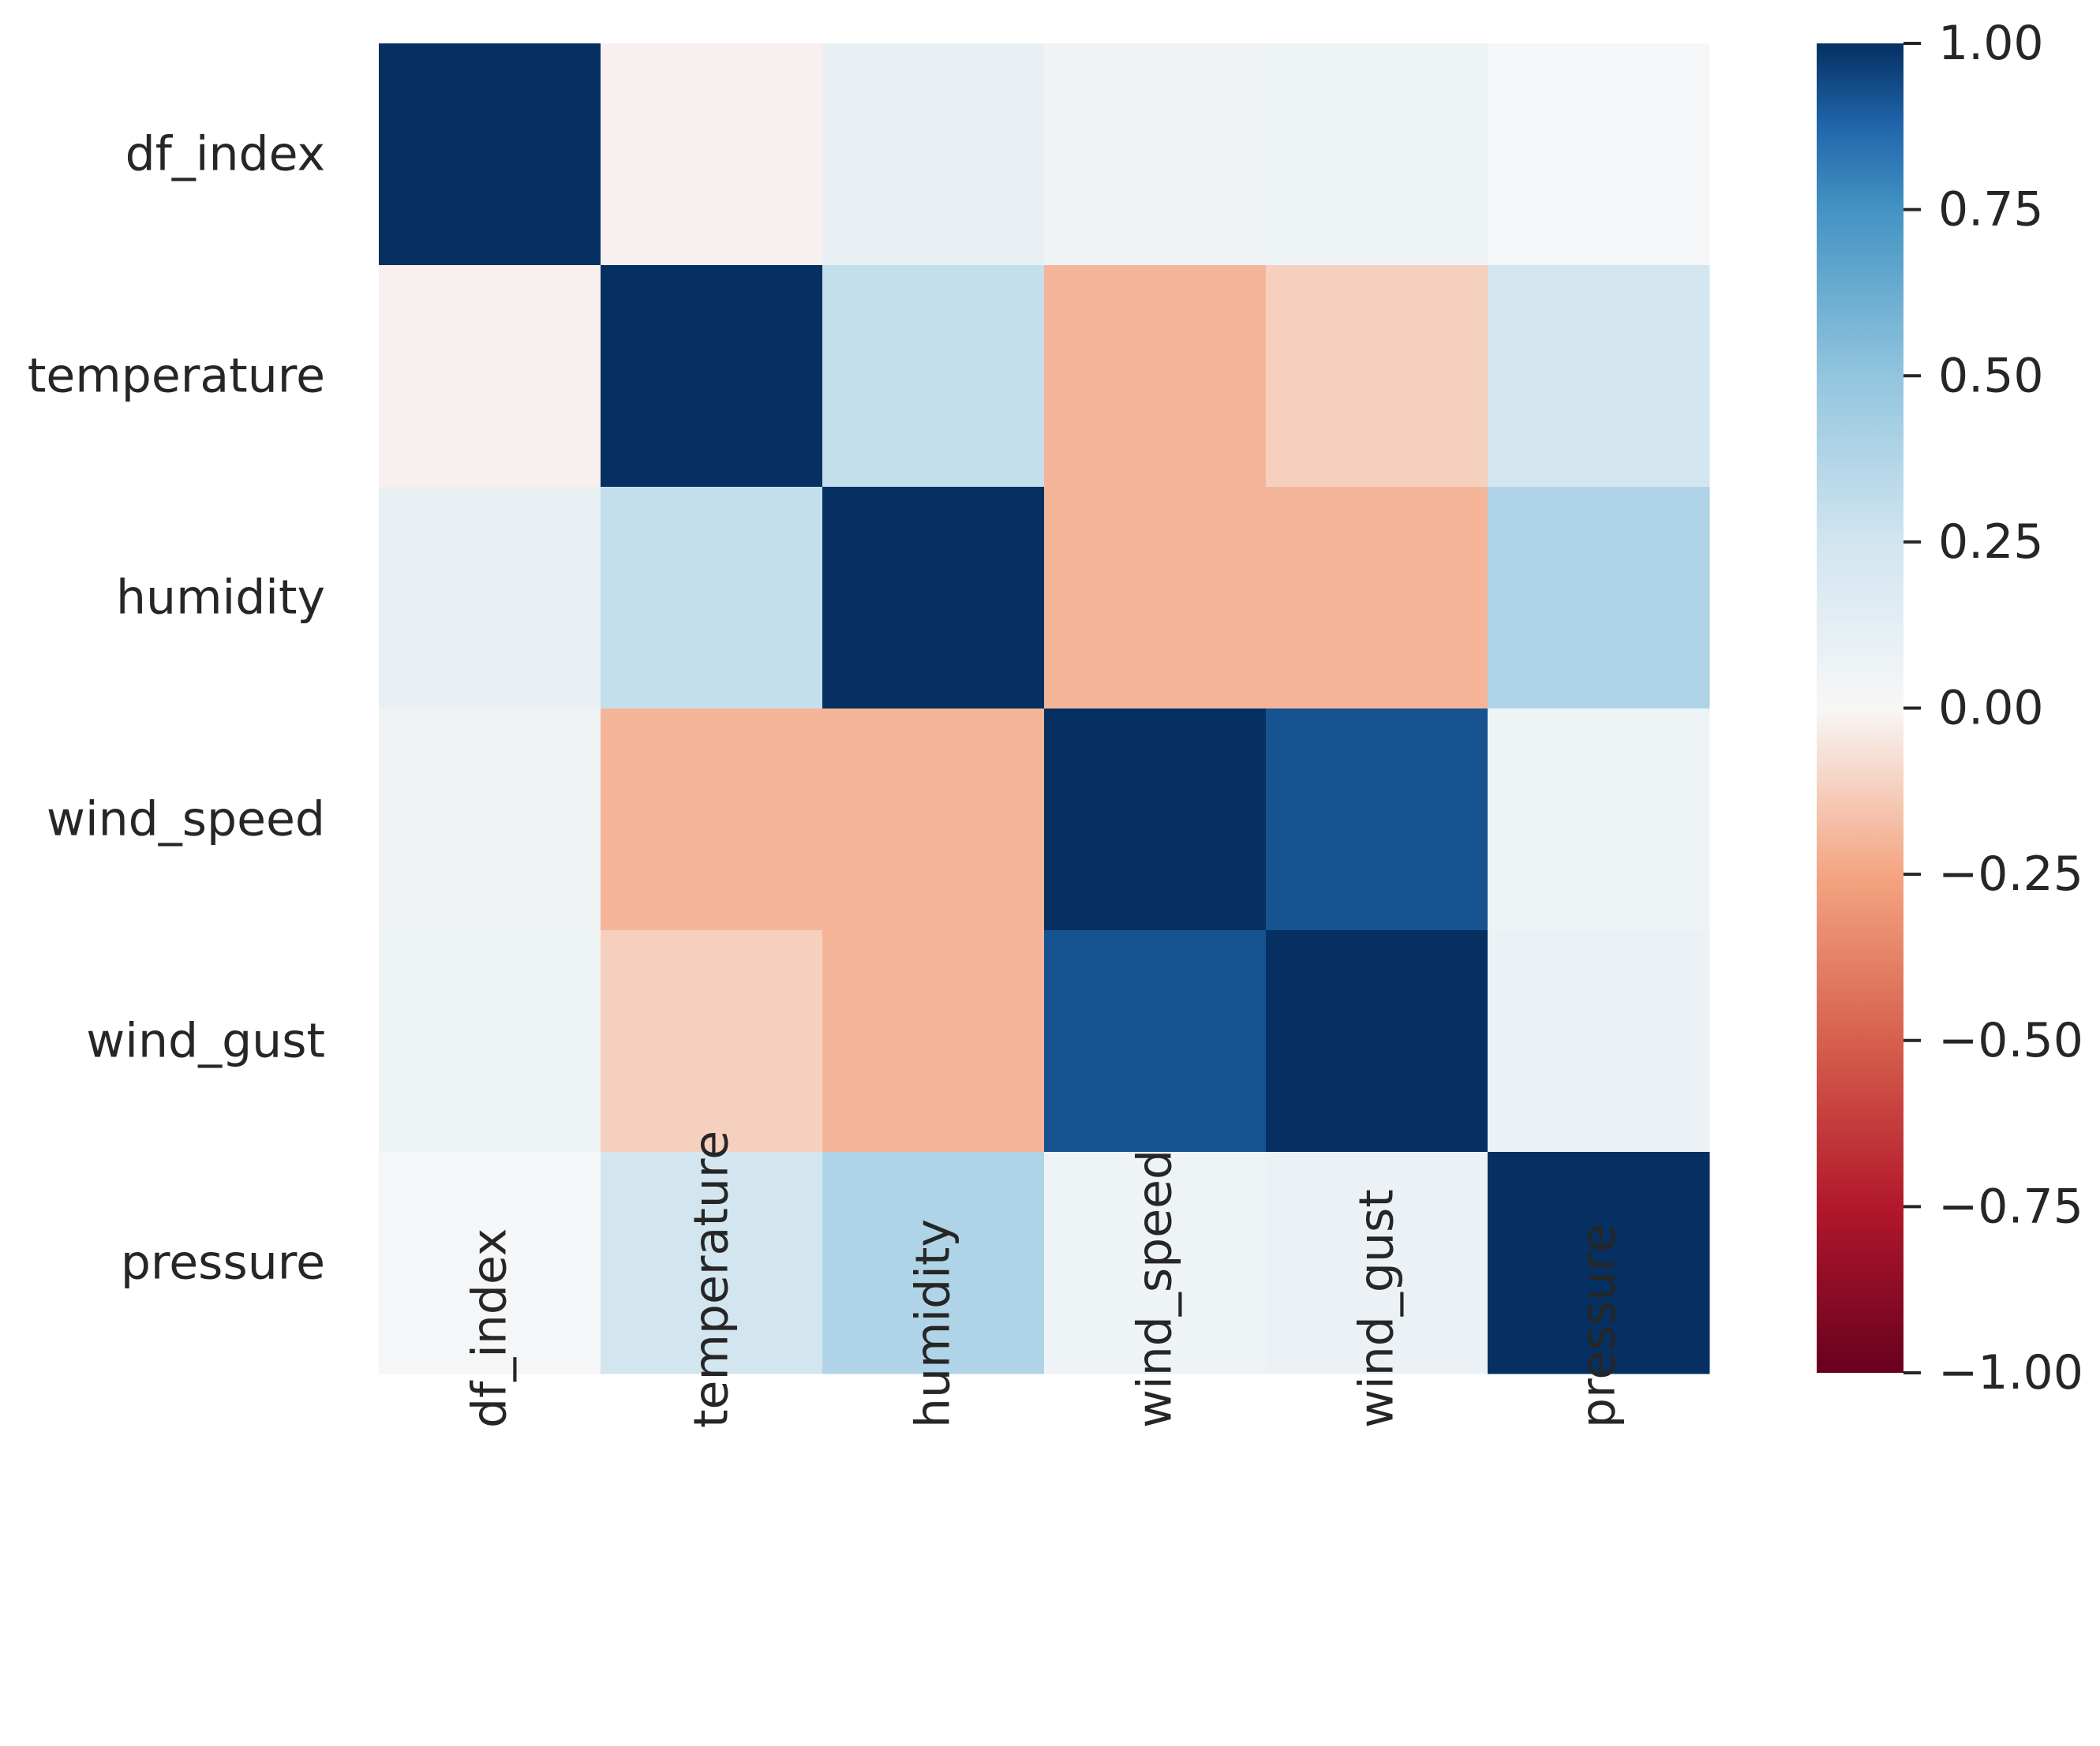 The height and width of the screenshot is (1746, 2100). I want to click on heatmap-cell-pressure-df_index, so click(490, 1263).